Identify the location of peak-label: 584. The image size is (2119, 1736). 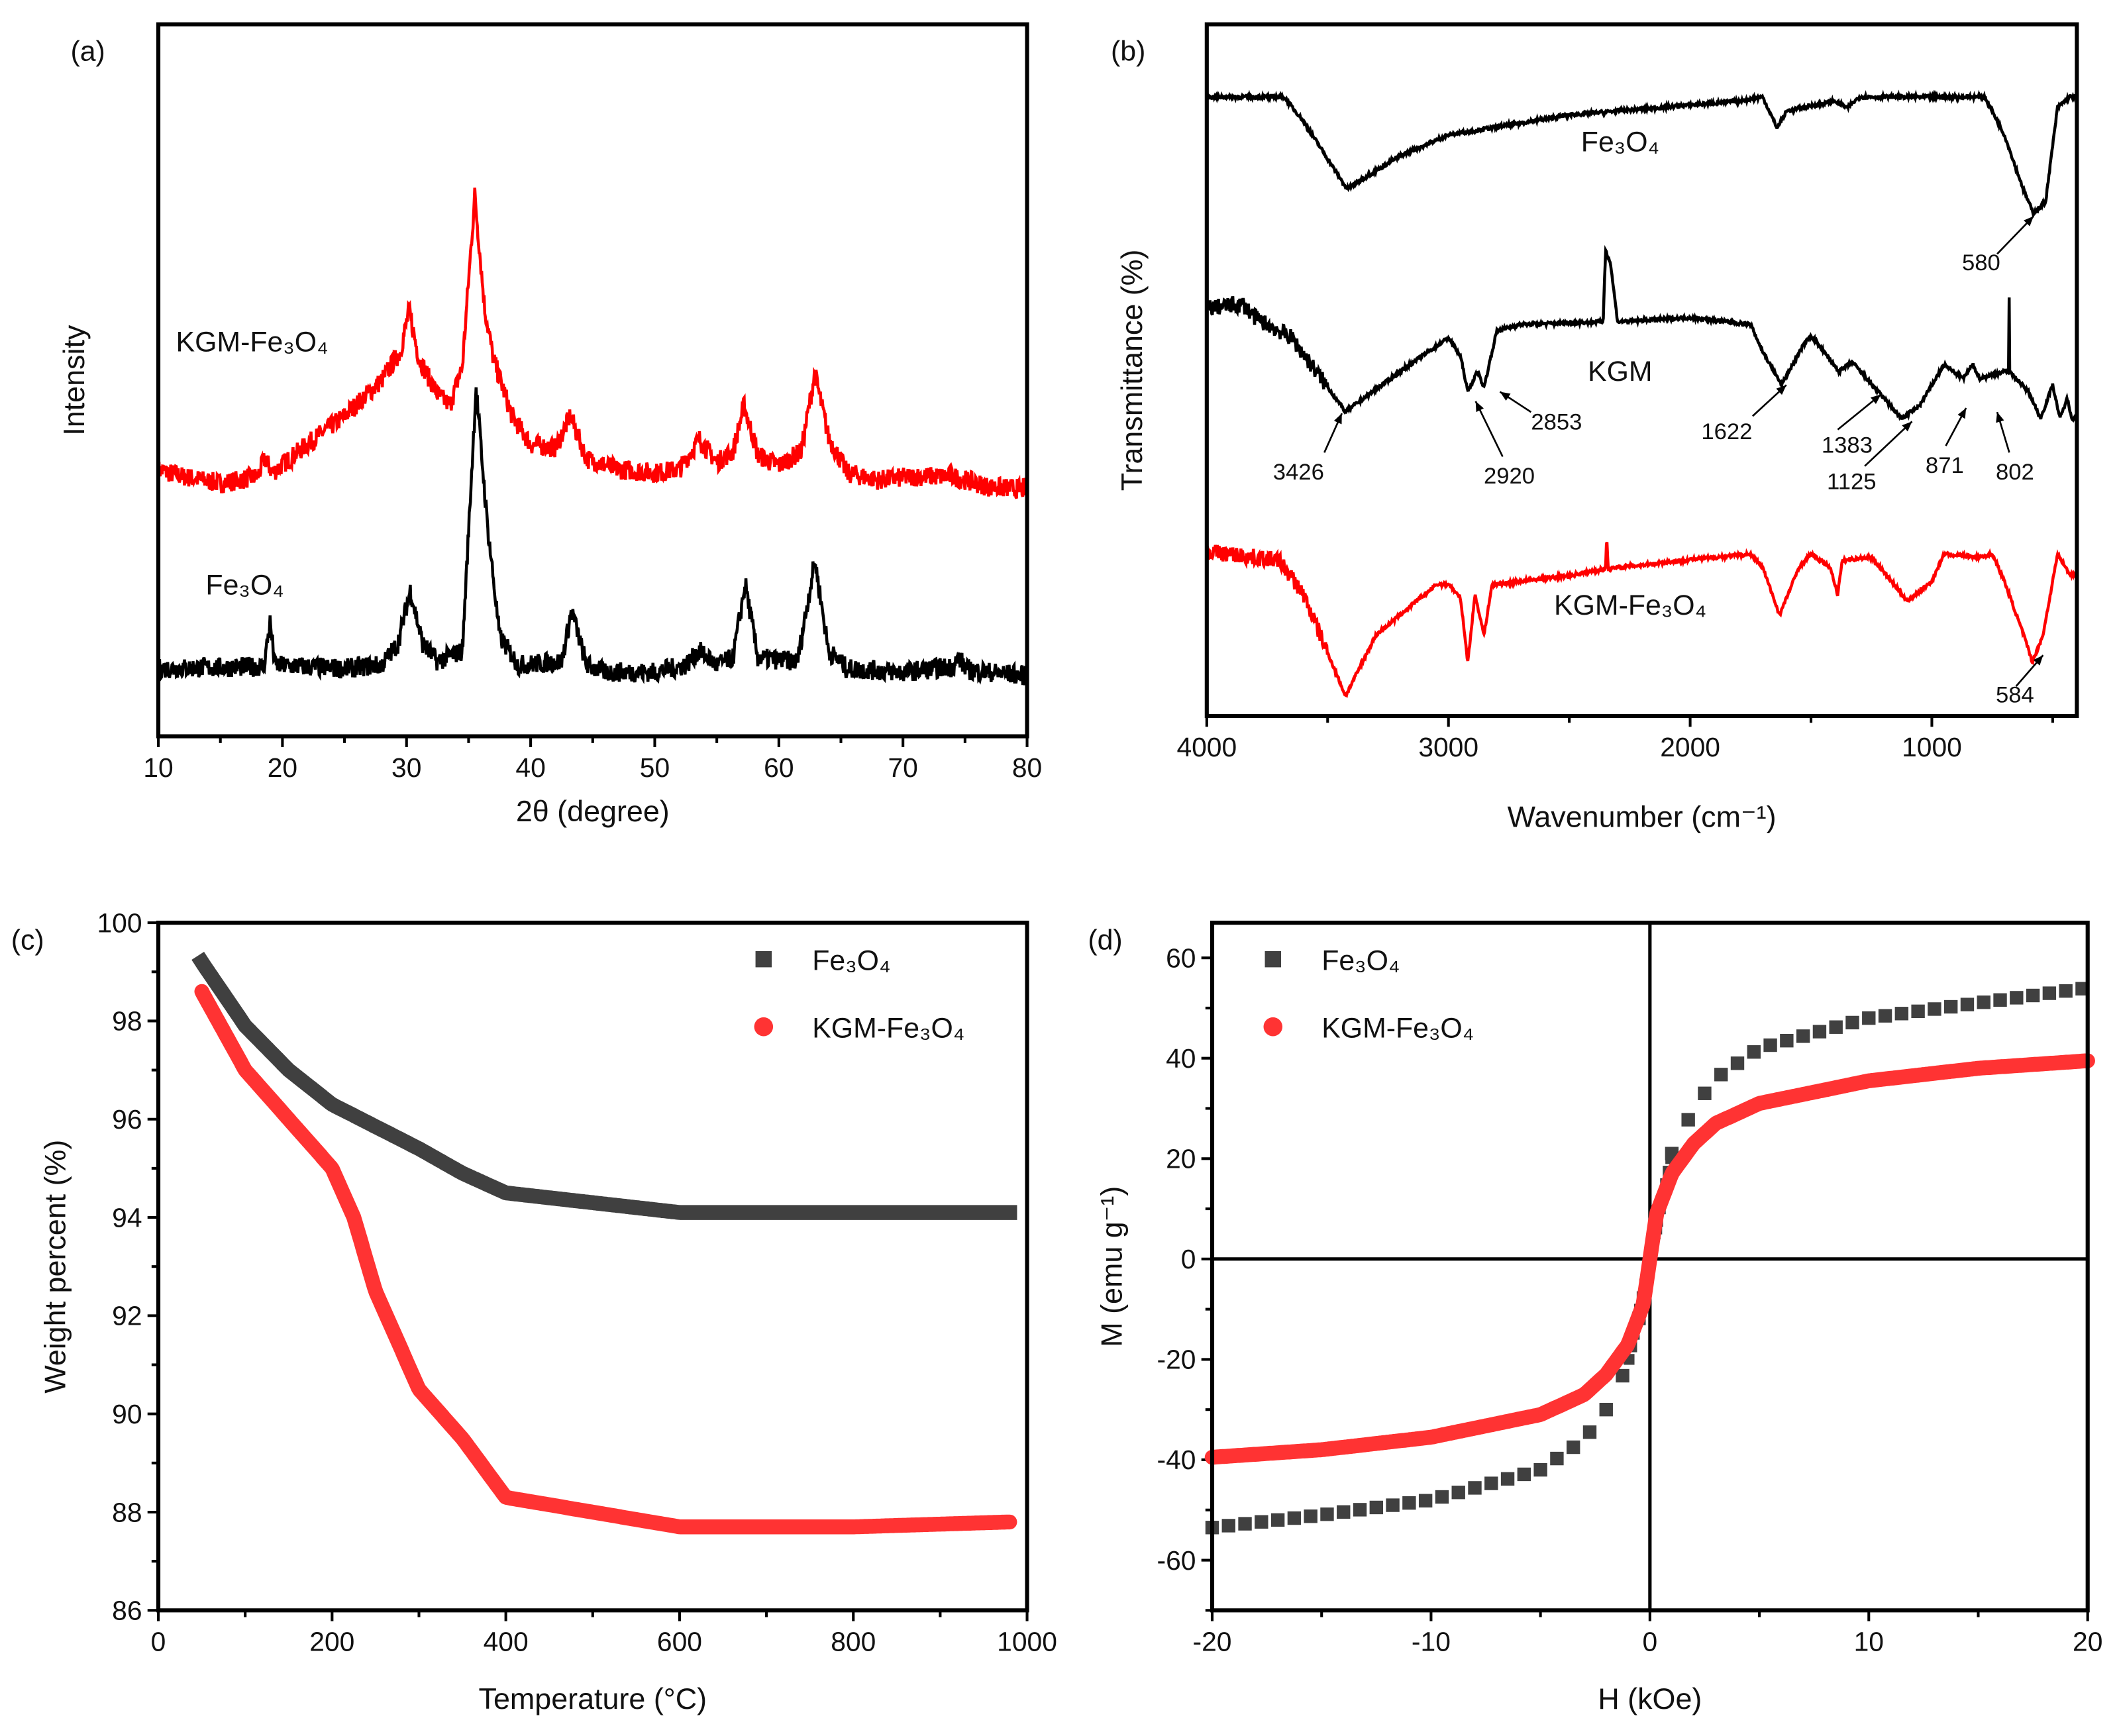
(2015, 695).